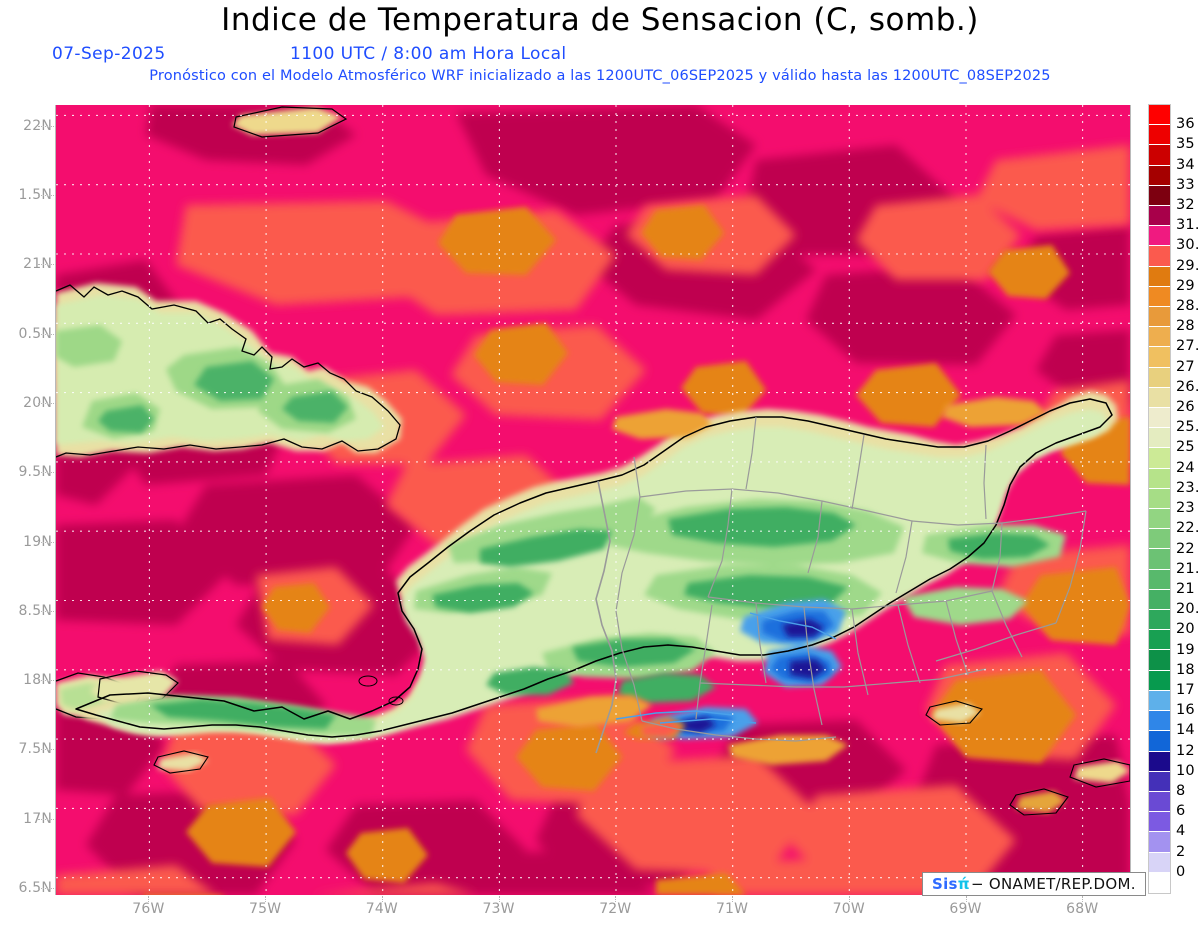 This screenshot has height=927, width=1200. What do you see at coordinates (1185, 326) in the screenshot?
I see `colorbar-tick-label: 28` at bounding box center [1185, 326].